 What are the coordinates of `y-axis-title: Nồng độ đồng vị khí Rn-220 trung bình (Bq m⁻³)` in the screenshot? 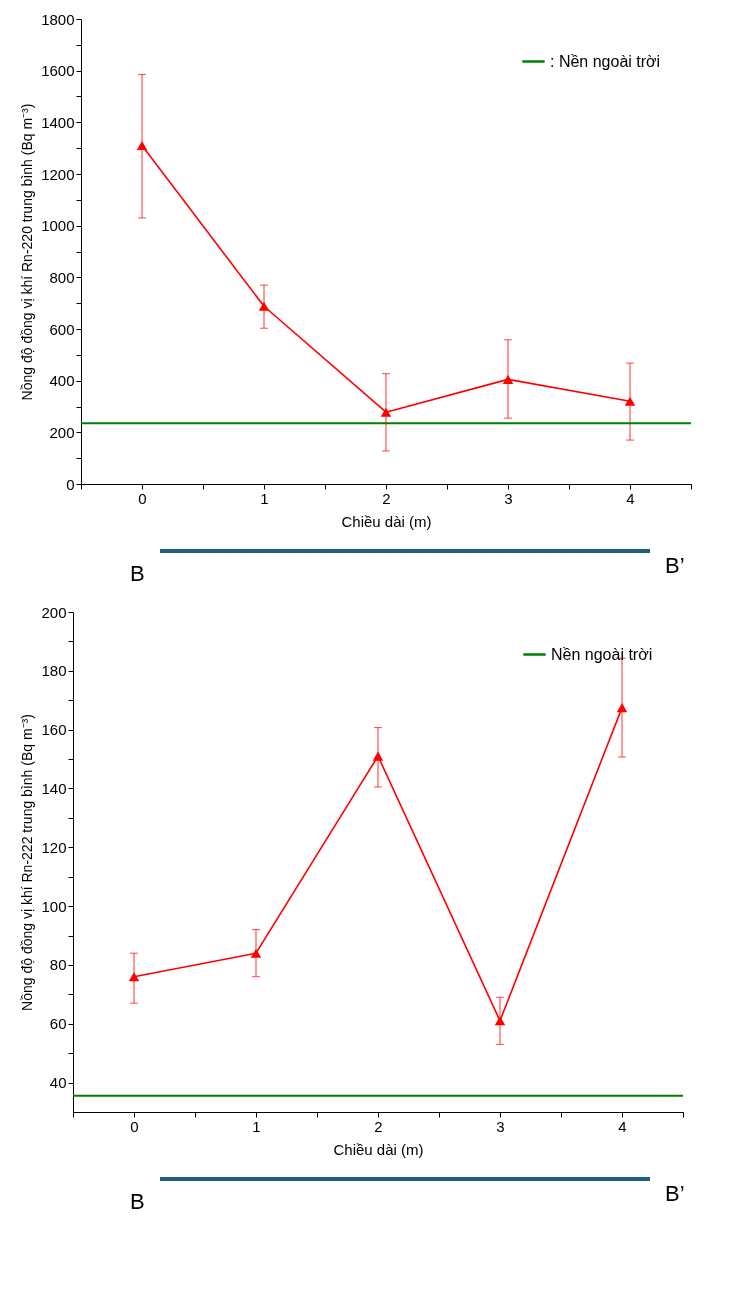 It's located at (27, 252).